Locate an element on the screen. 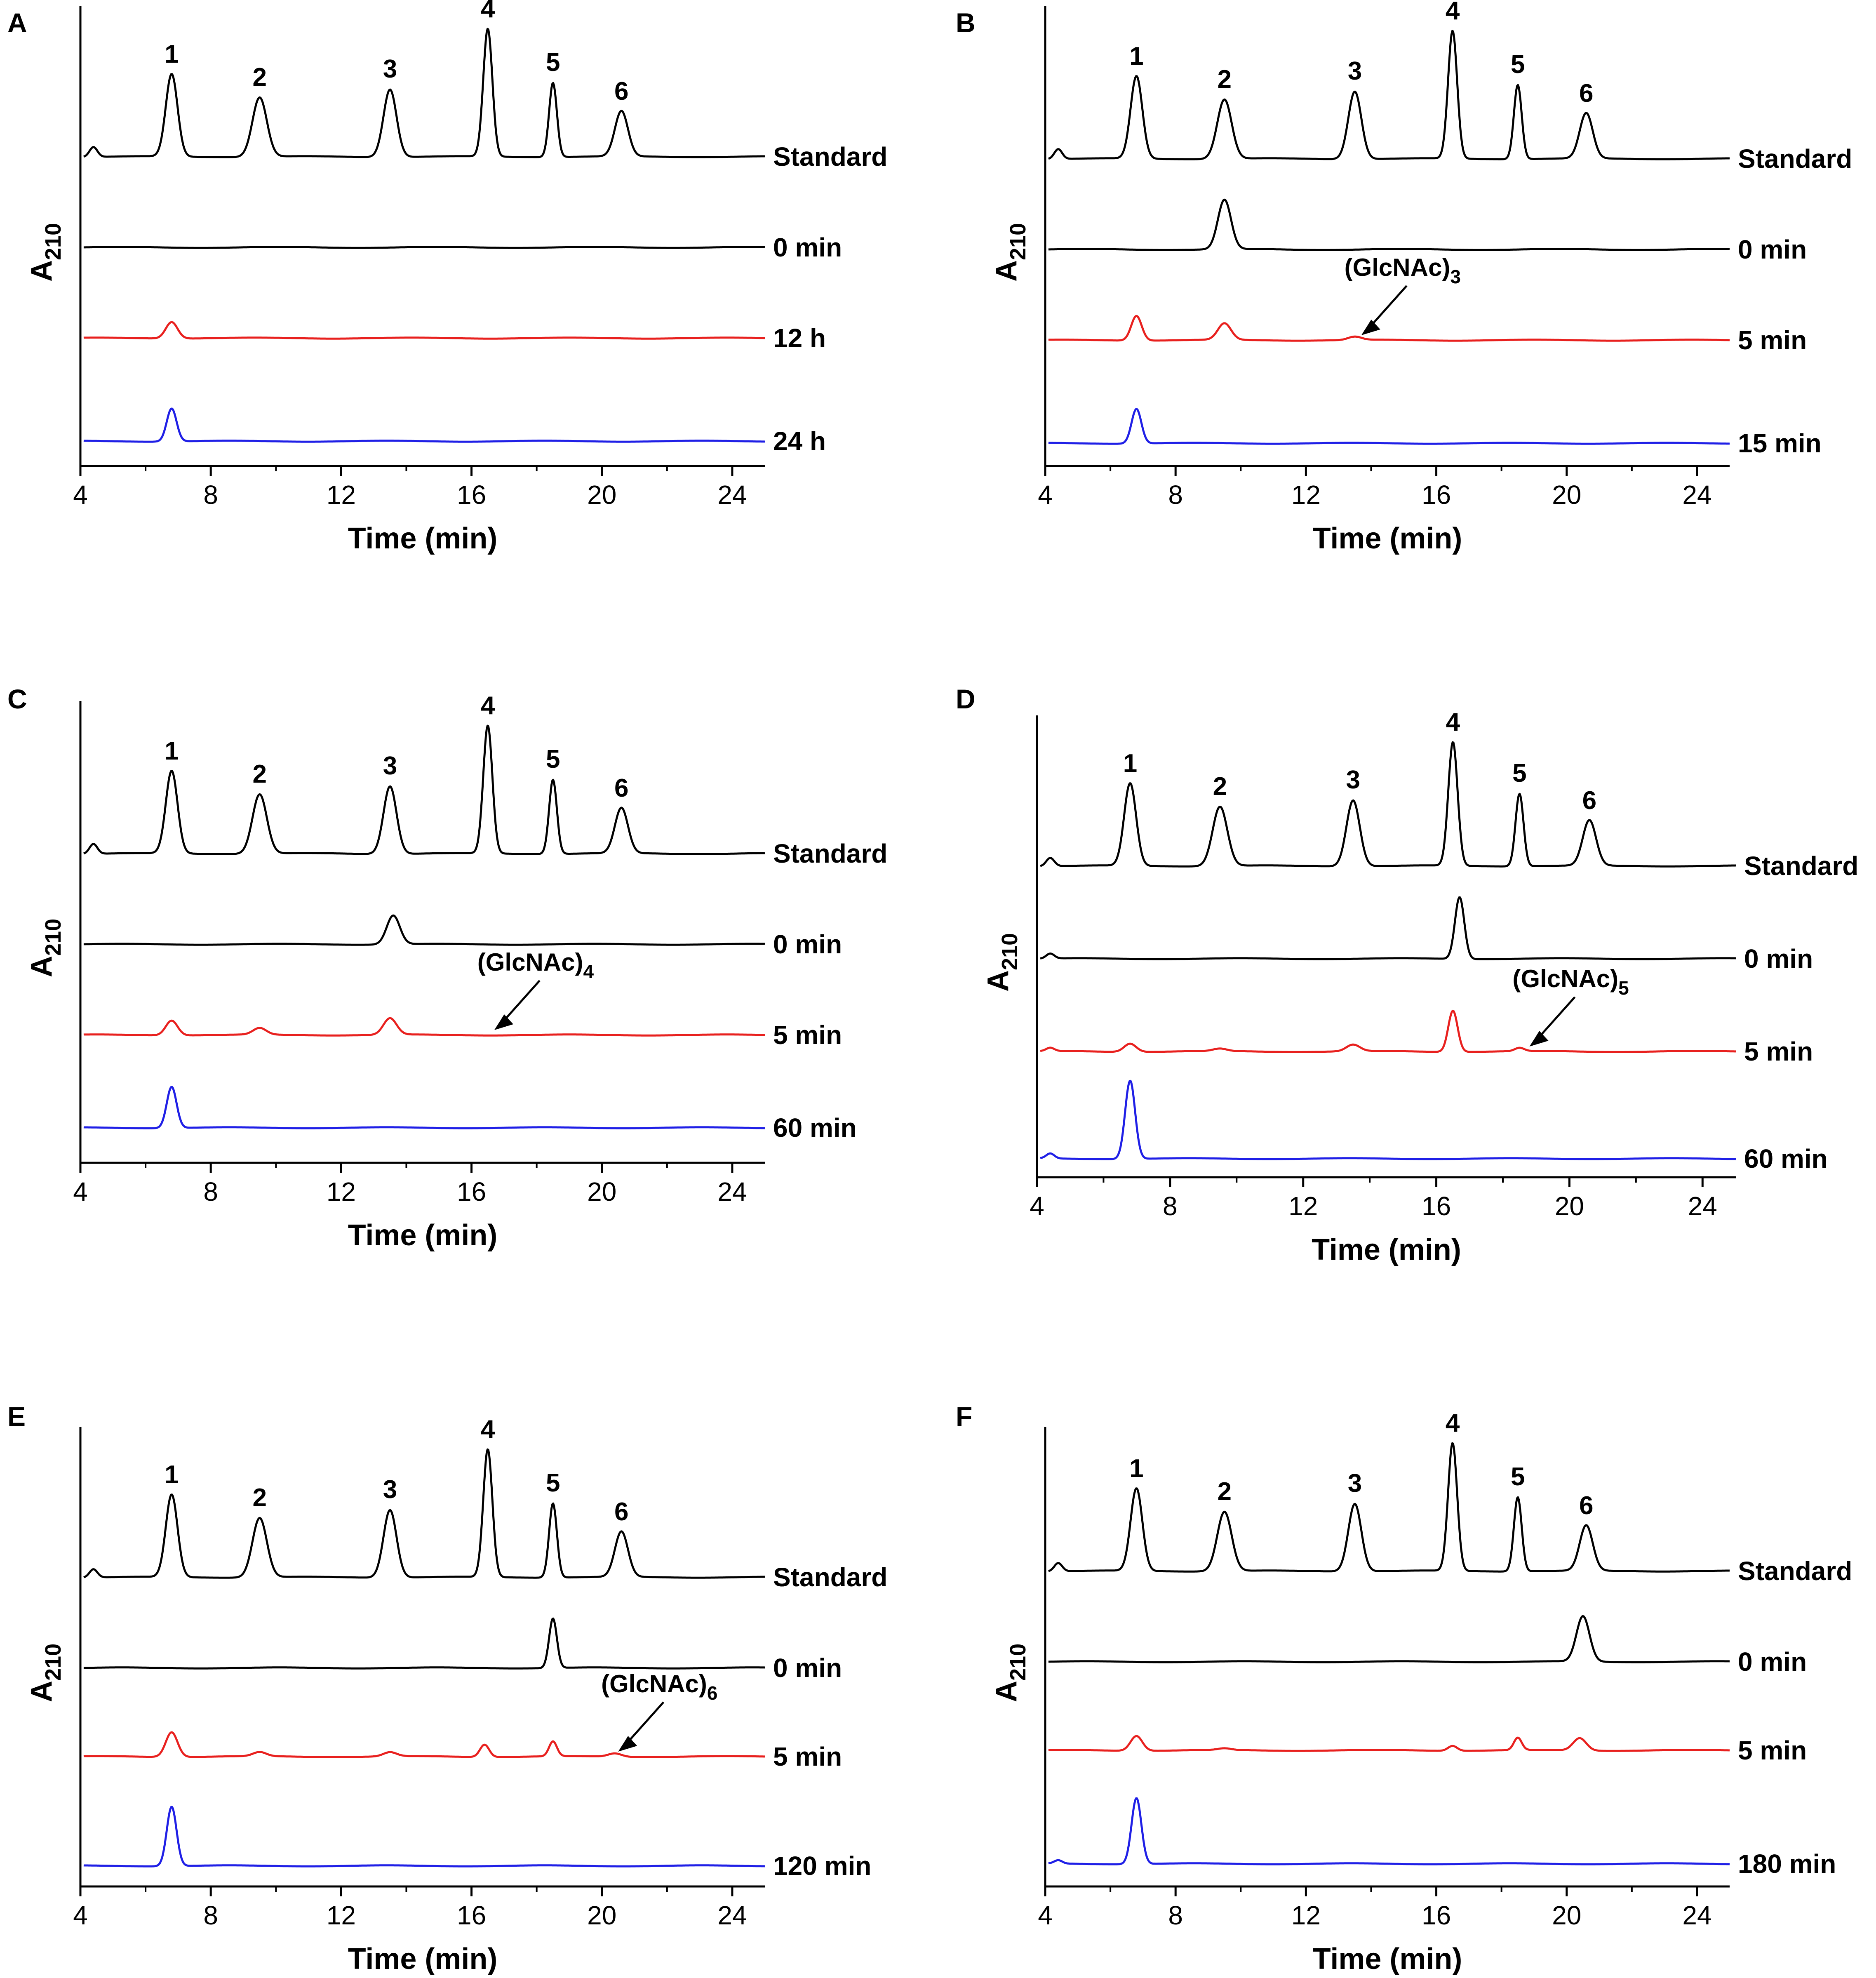 The width and height of the screenshot is (1876, 1978). panel-letter: C is located at coordinates (17, 699).